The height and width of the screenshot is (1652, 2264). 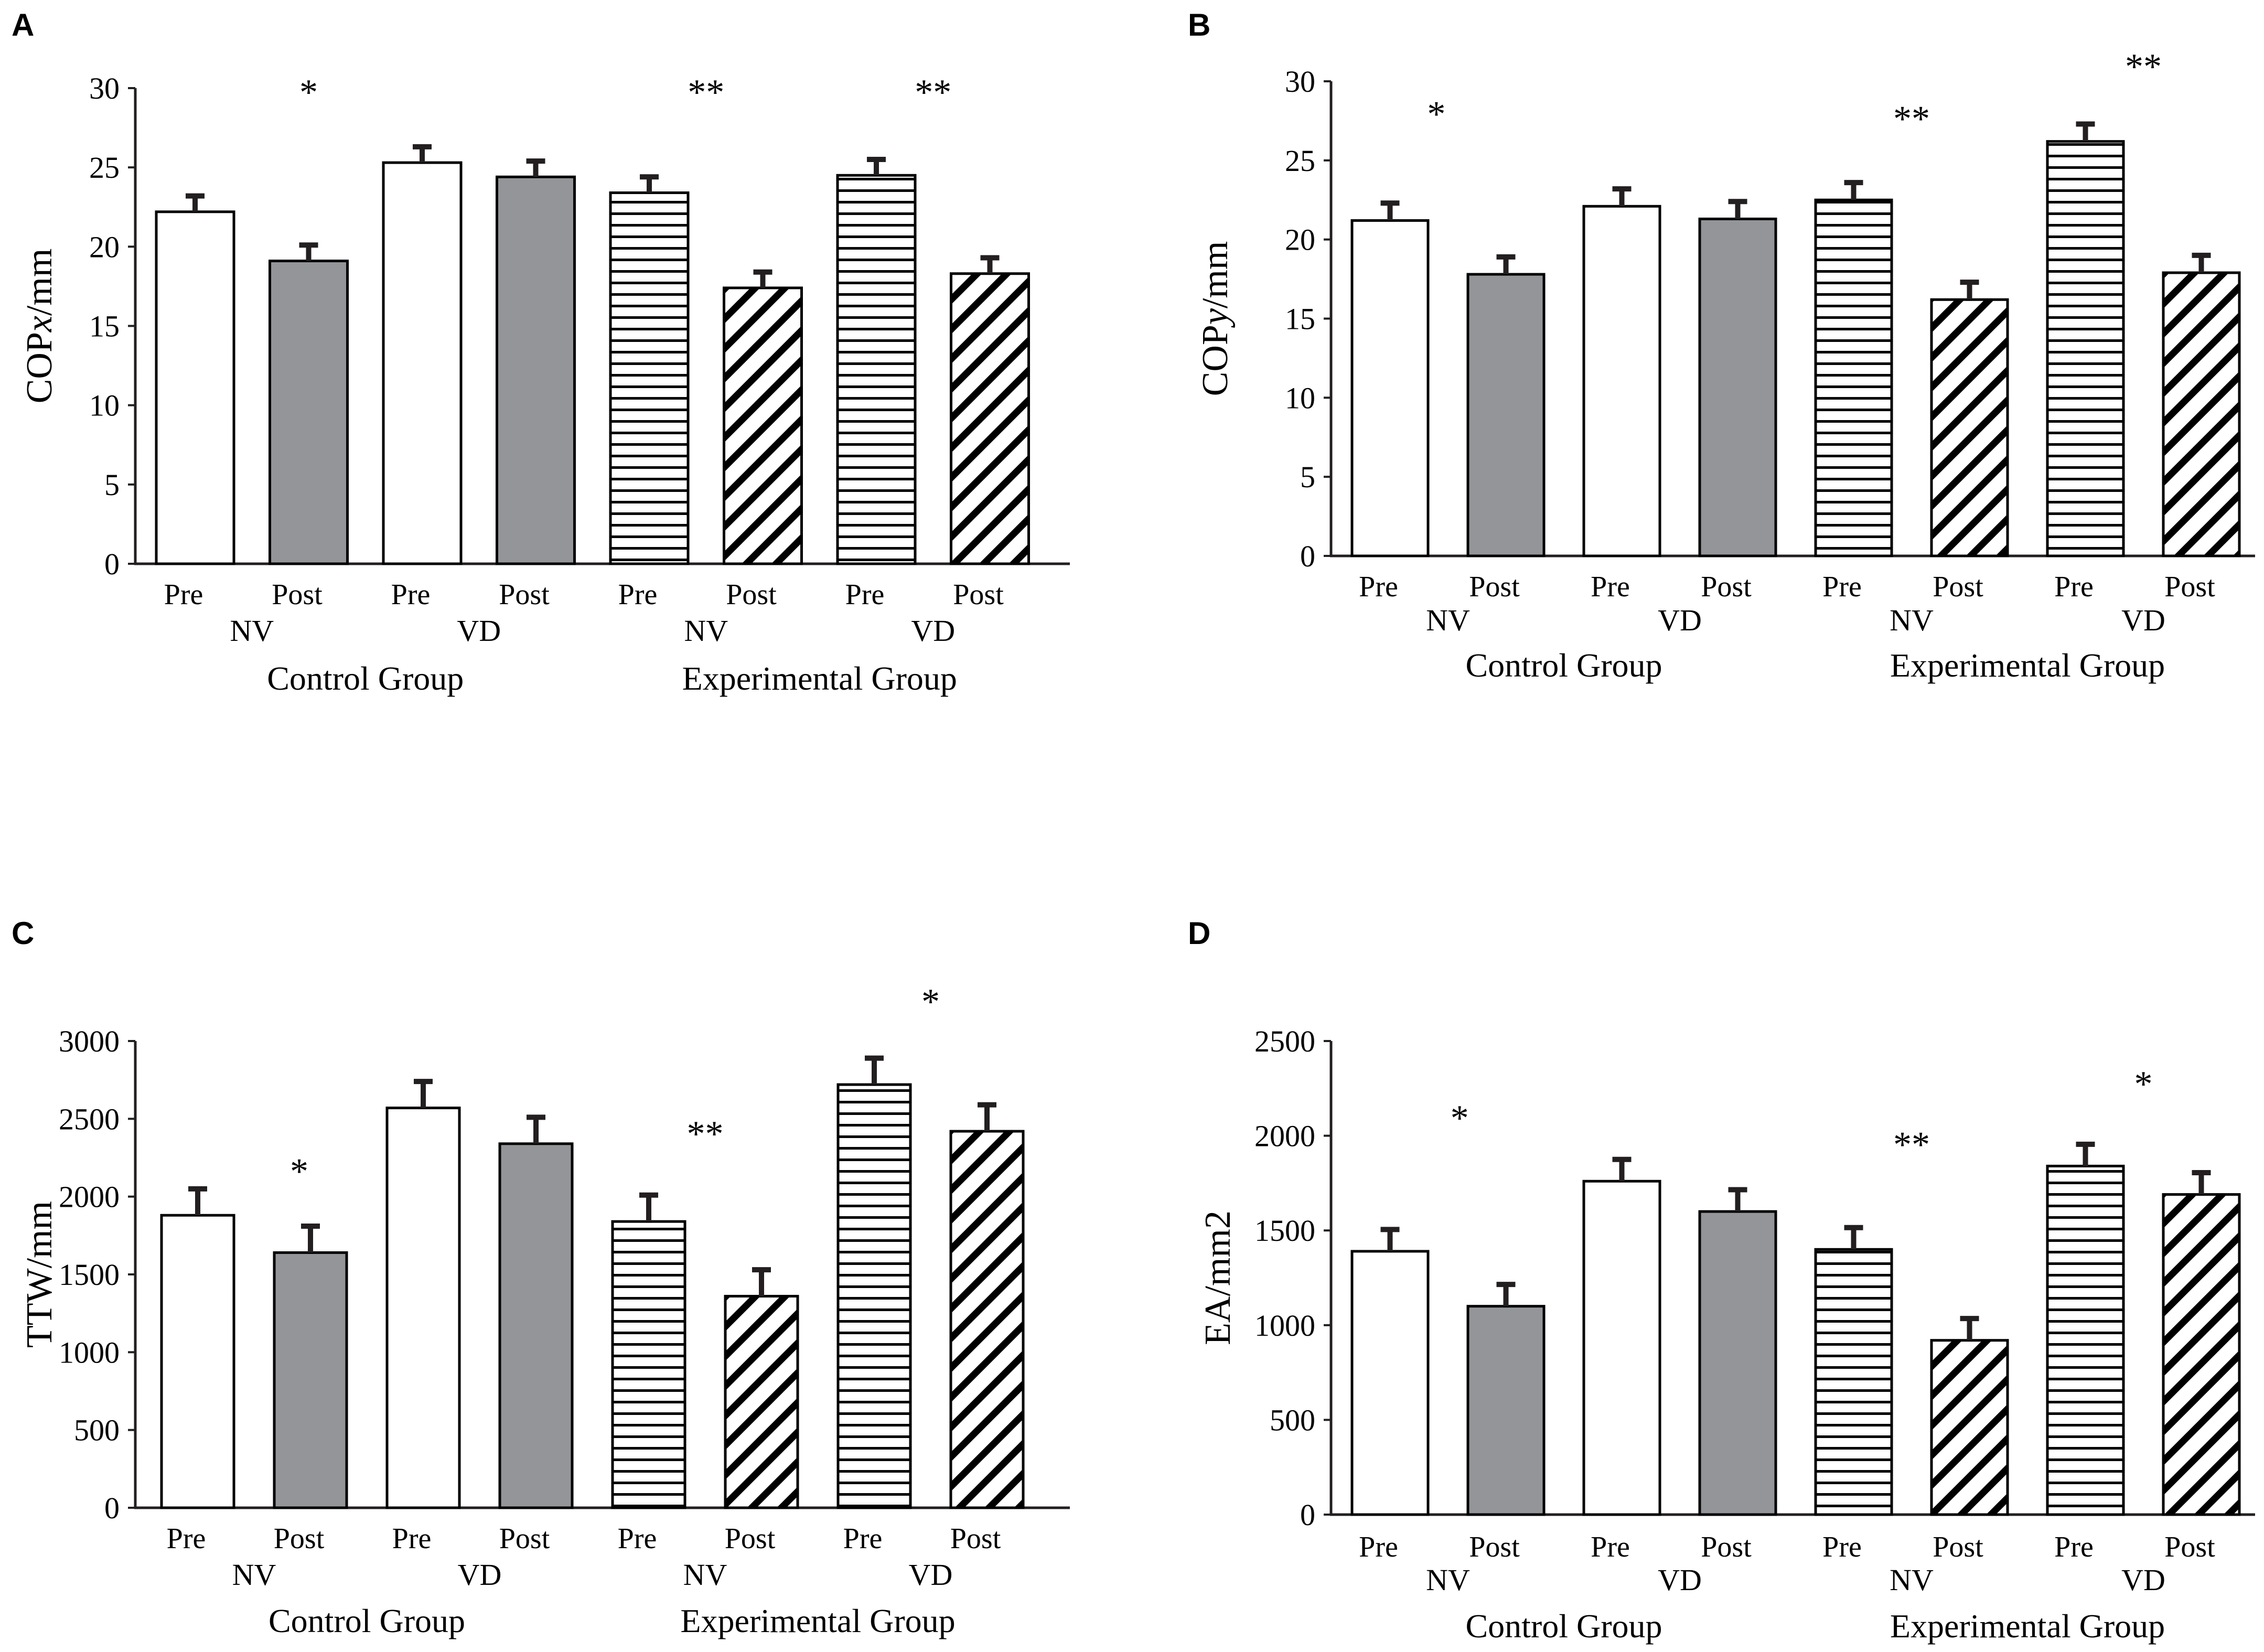 What do you see at coordinates (39, 1275) in the screenshot?
I see `y-axis-title: TTW/mm` at bounding box center [39, 1275].